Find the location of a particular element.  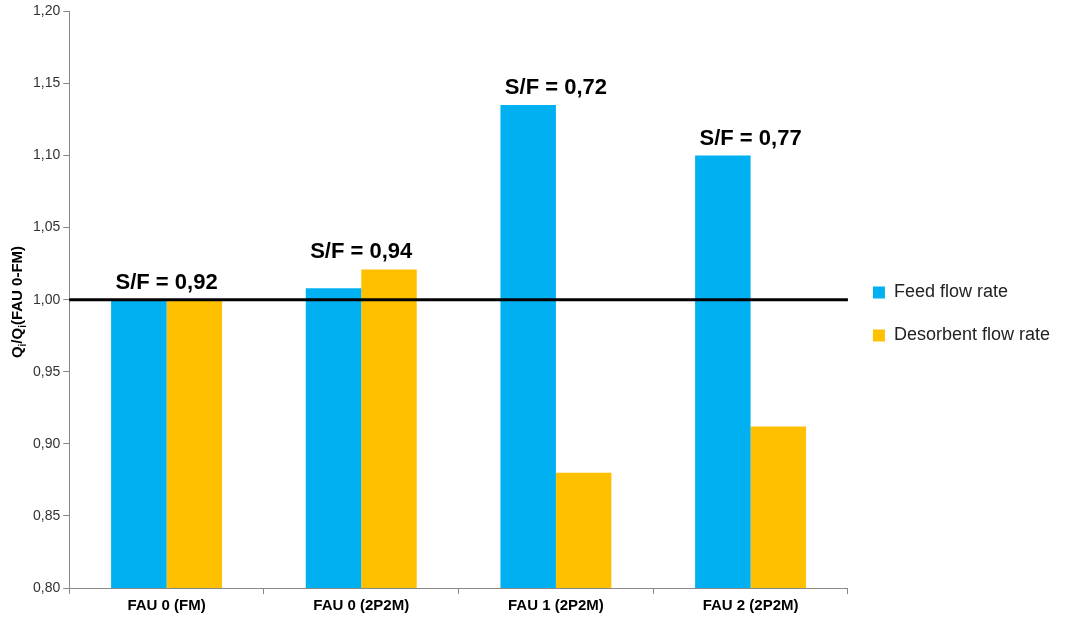

x-tick-label: FAU 0 (2P2M) is located at coordinates (361, 605).